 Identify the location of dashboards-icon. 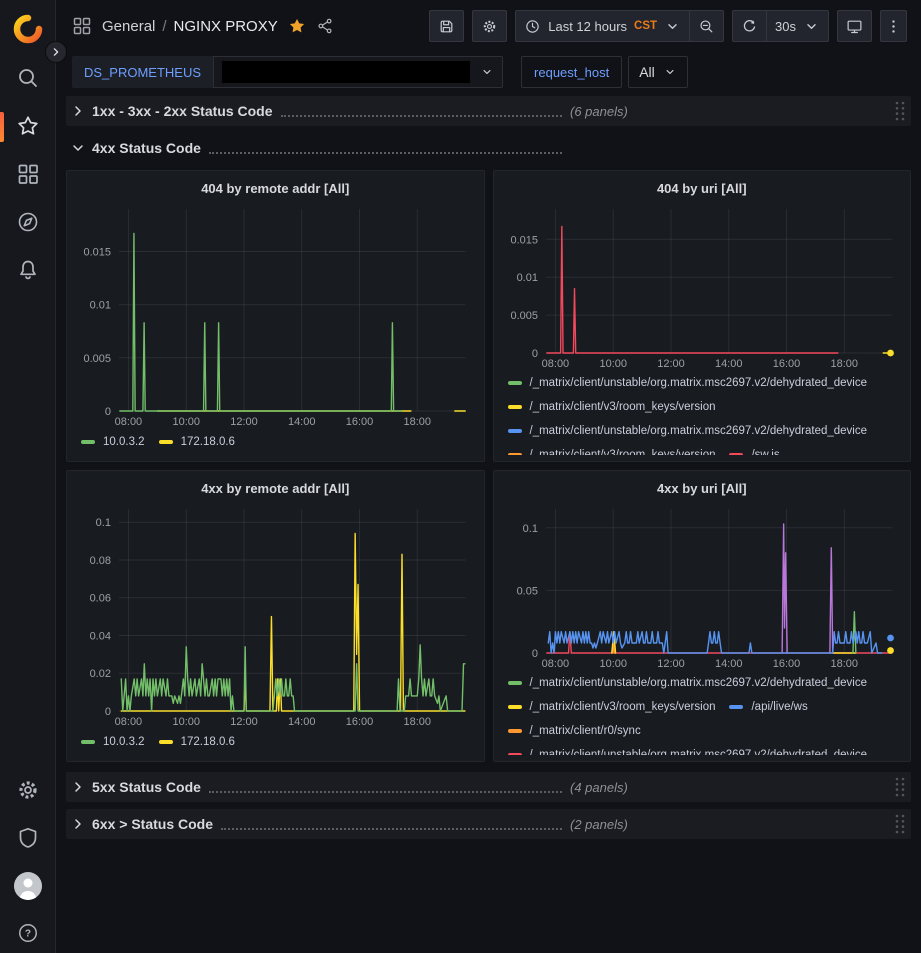
(28, 174).